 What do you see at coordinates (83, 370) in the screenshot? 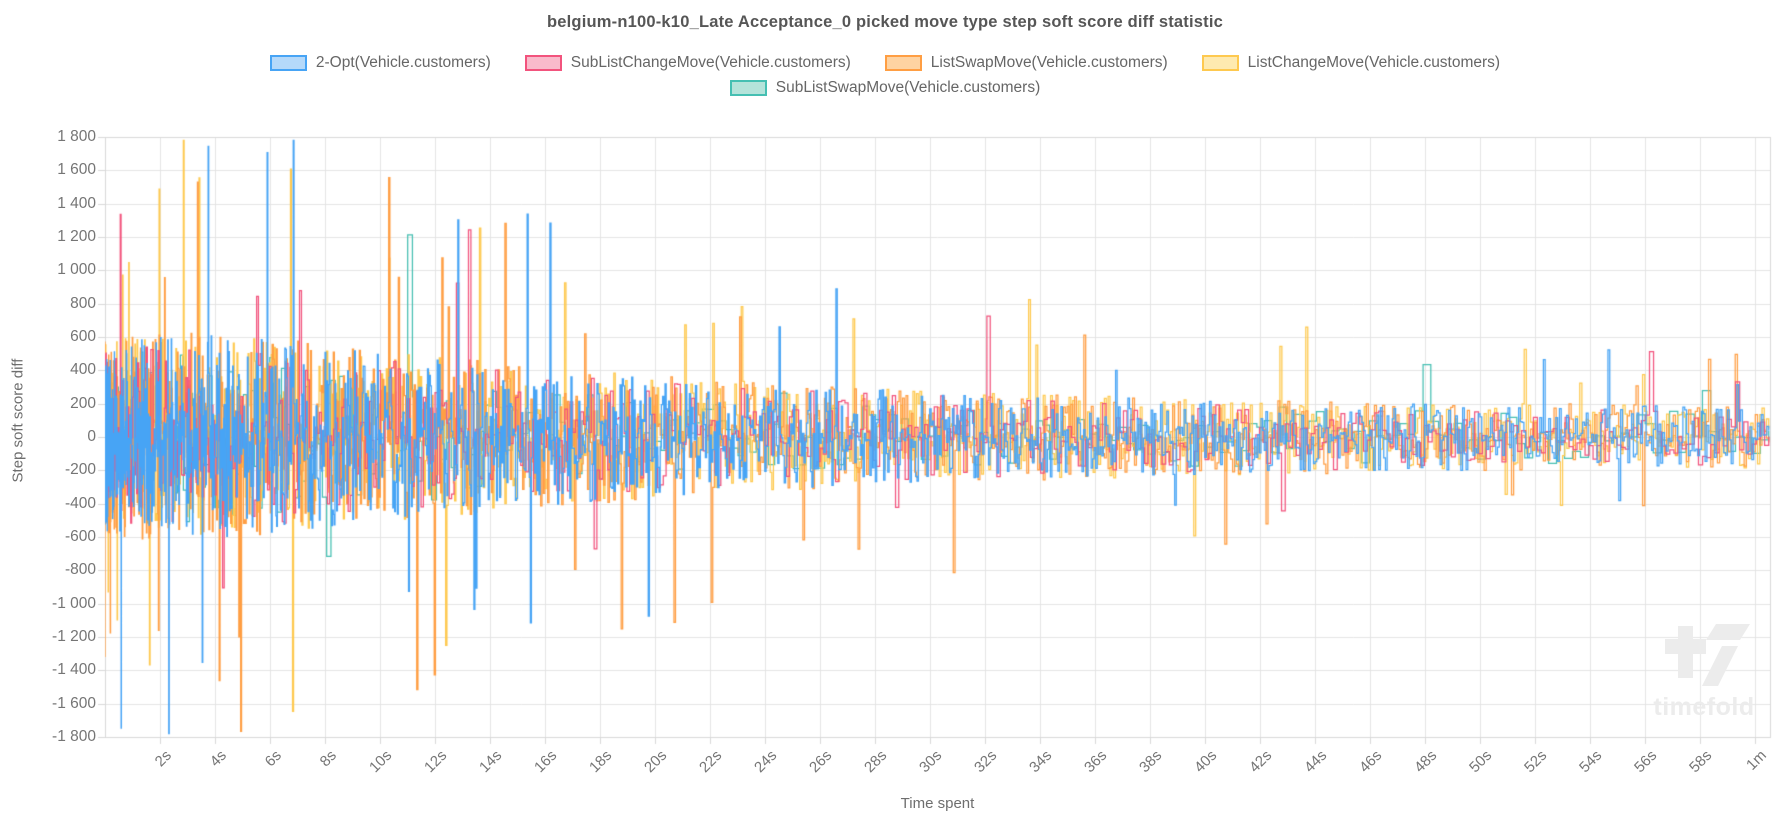
I see `y-tick-label: 400` at bounding box center [83, 370].